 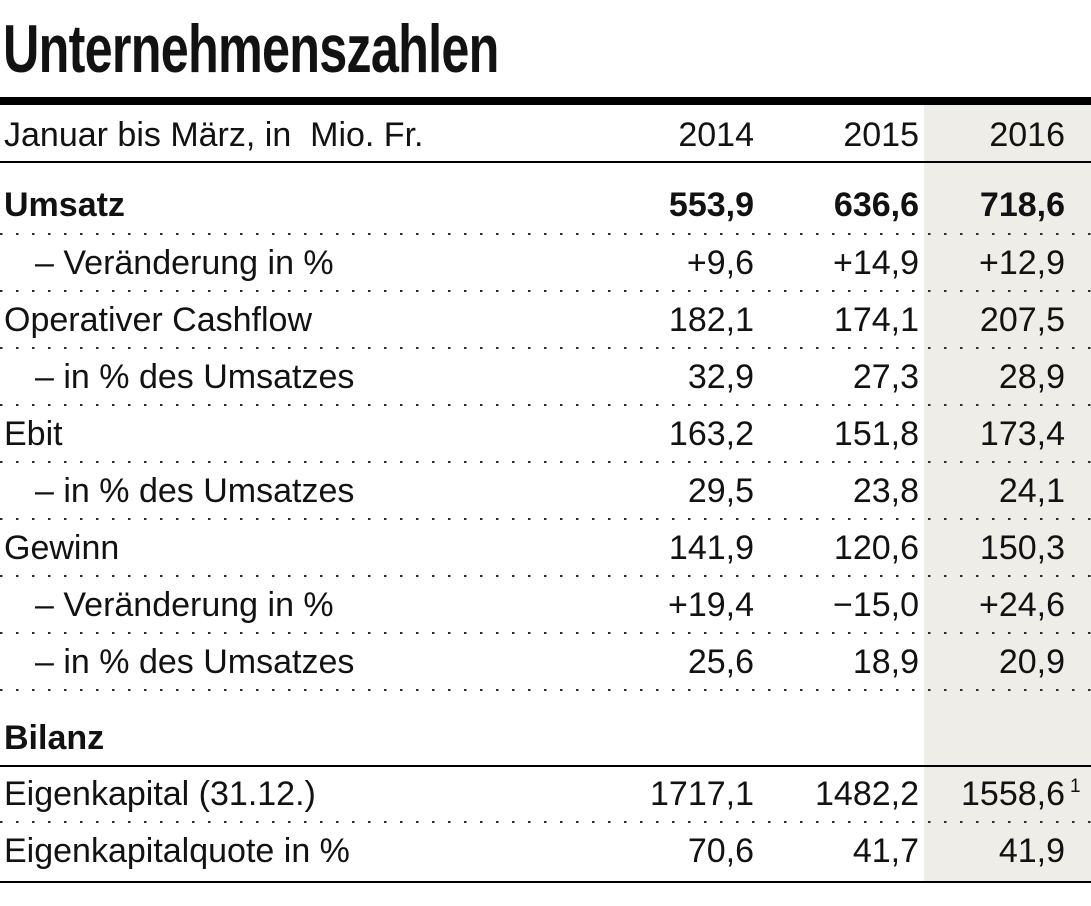 What do you see at coordinates (710, 604) in the screenshot?
I see `value-2014: +19,4` at bounding box center [710, 604].